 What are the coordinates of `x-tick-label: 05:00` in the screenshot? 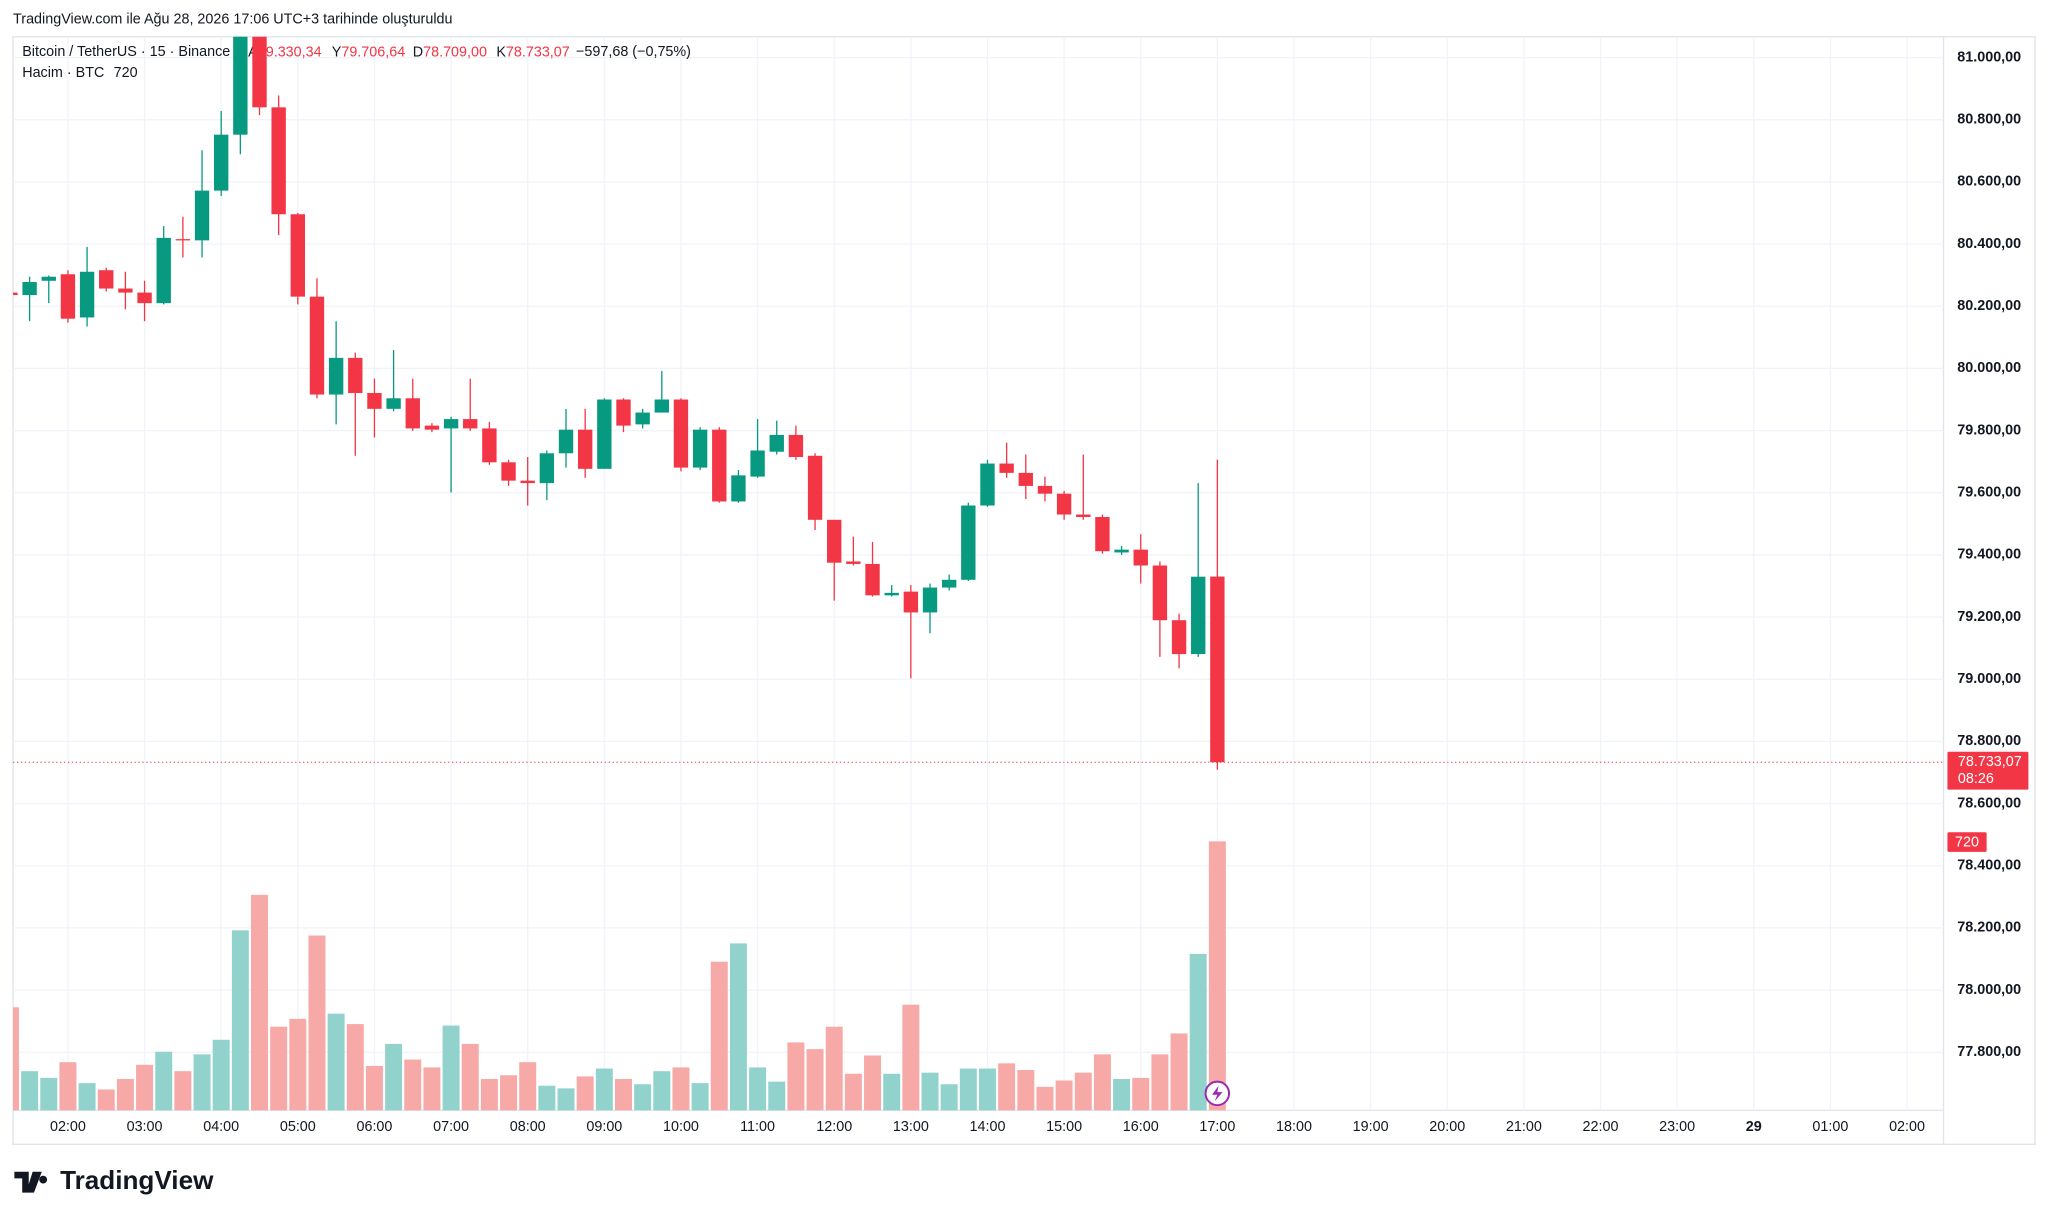 It's located at (298, 1127).